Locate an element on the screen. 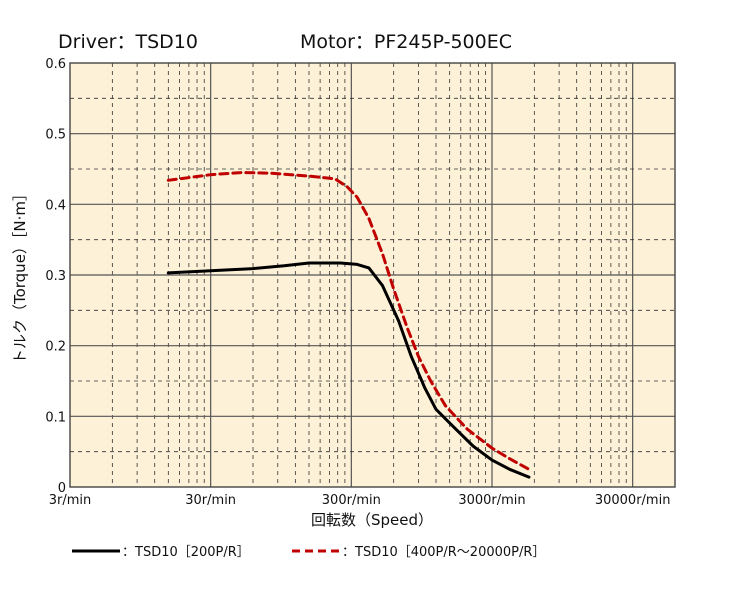 The width and height of the screenshot is (747, 605). y-axis-label: トルク（Torque）［N·m］ is located at coordinates (20, 275).